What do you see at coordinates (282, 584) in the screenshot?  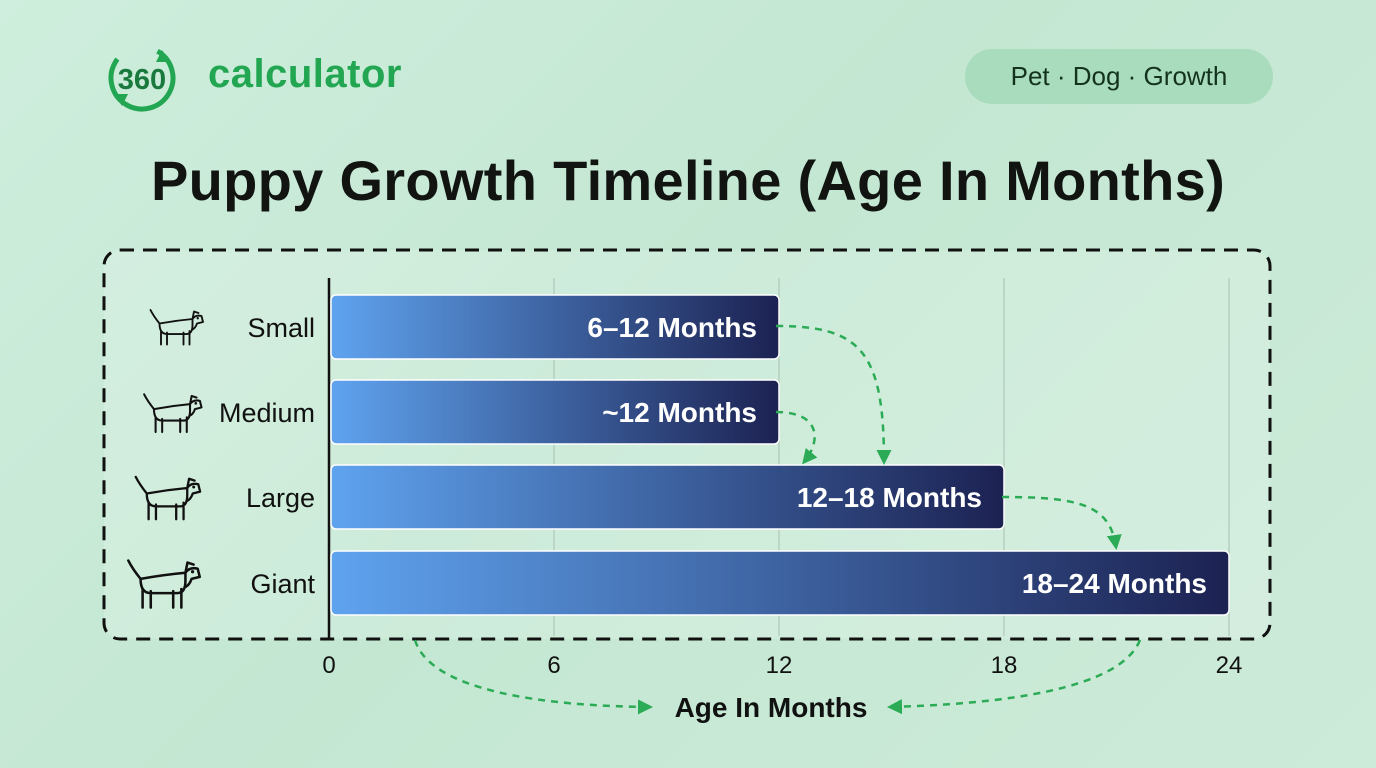 I see `category-label: Giant` at bounding box center [282, 584].